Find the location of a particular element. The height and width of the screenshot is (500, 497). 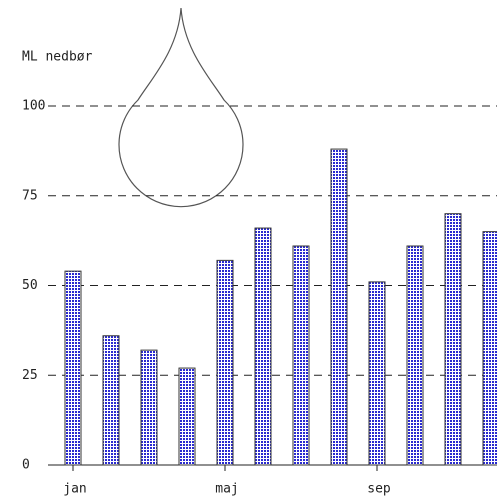

y-tick-label: 50 is located at coordinates (30, 285).